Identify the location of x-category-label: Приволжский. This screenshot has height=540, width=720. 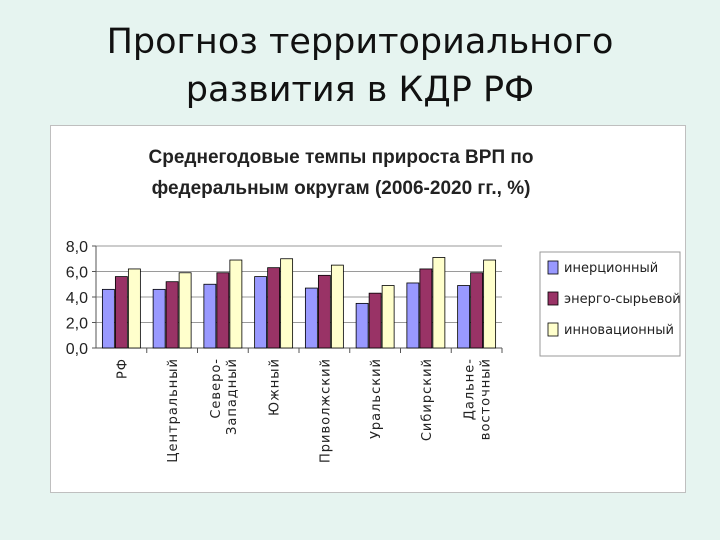
(325, 410).